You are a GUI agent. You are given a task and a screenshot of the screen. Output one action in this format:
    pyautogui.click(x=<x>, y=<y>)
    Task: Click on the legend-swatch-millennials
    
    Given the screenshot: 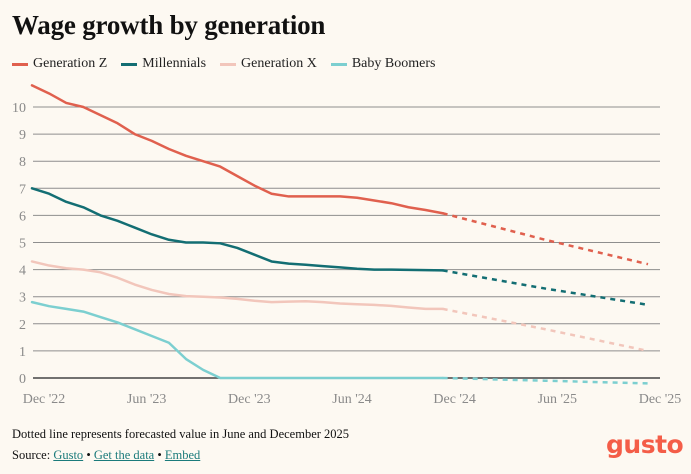 What is the action you would take?
    pyautogui.click(x=129, y=64)
    